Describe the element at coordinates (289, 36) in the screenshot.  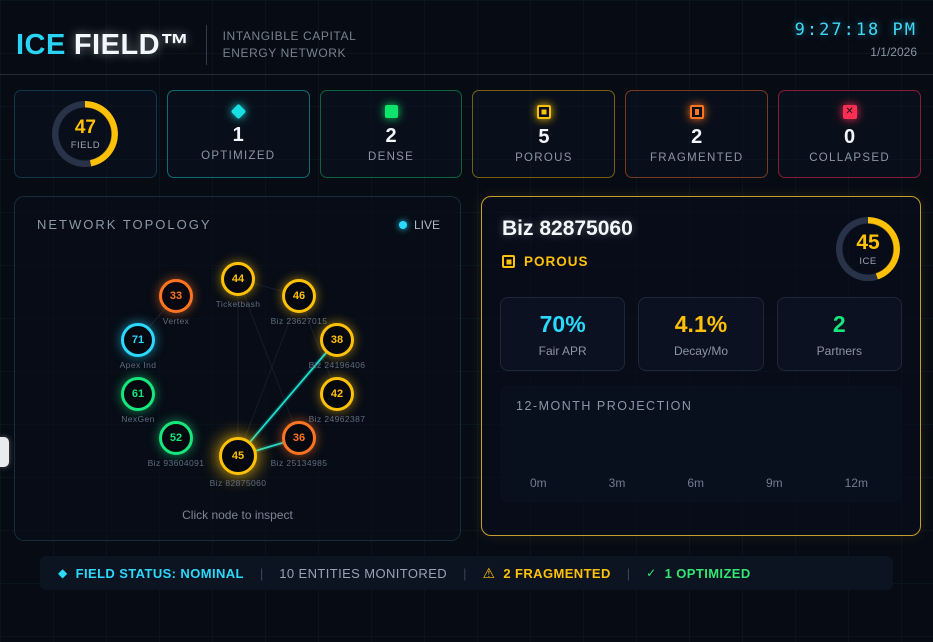
I see `subtitle-line-1: INTANGIBLE CAPITAL` at that location.